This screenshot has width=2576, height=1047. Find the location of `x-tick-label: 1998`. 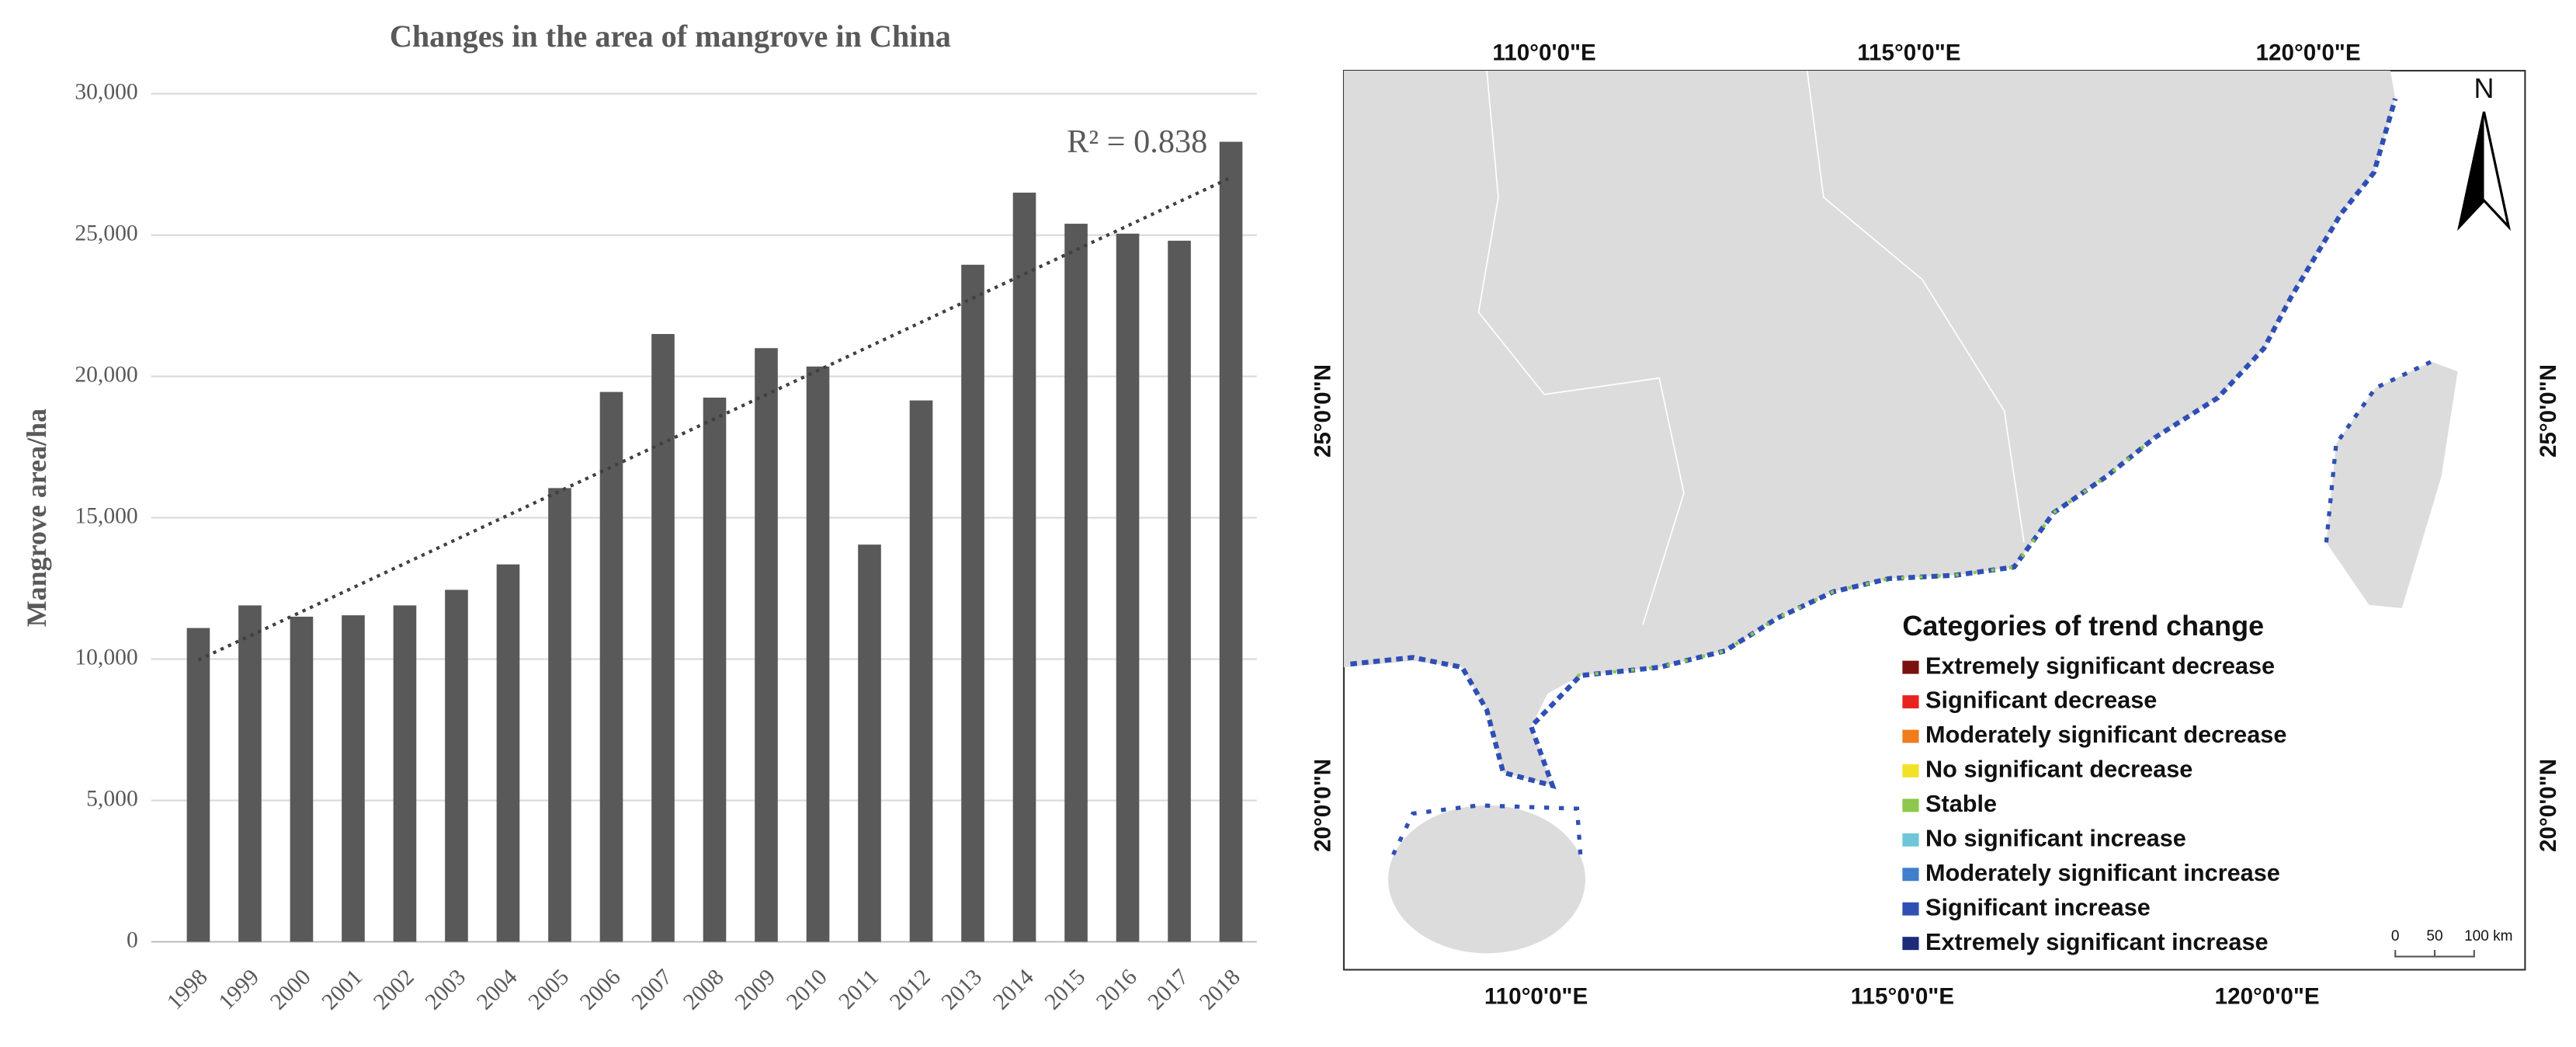

x-tick-label: 1998 is located at coordinates (187, 990).